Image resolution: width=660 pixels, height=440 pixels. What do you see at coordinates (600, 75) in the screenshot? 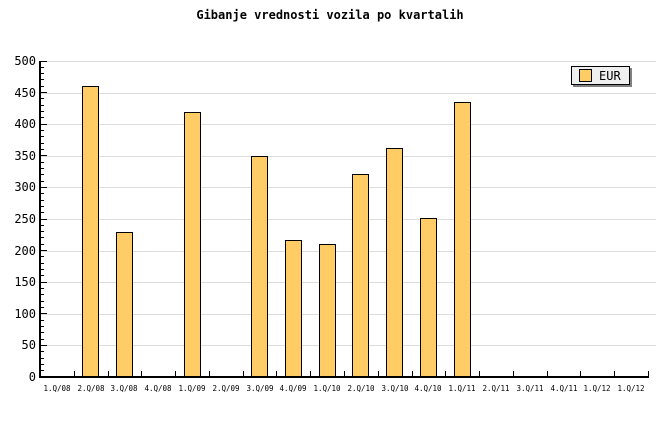
I see `legend: EUR` at bounding box center [600, 75].